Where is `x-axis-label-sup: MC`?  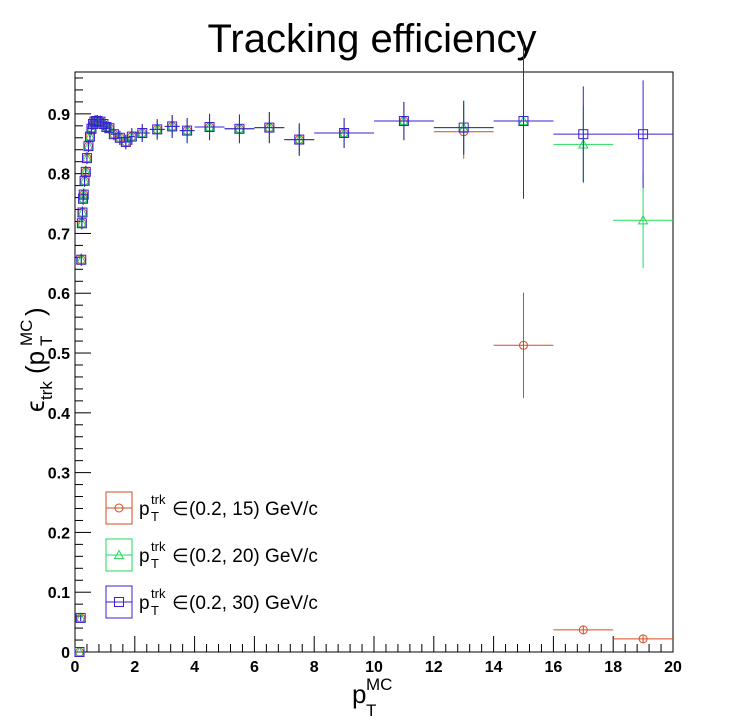
x-axis-label-sup: MC is located at coordinates (379, 684).